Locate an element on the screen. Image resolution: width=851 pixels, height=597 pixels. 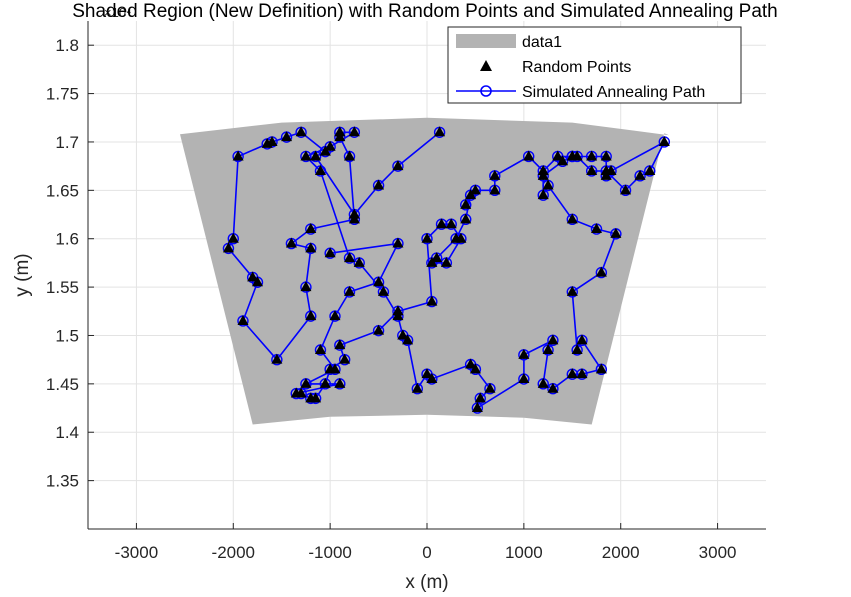
y-tick-label: 1.35 is located at coordinates (62, 481).